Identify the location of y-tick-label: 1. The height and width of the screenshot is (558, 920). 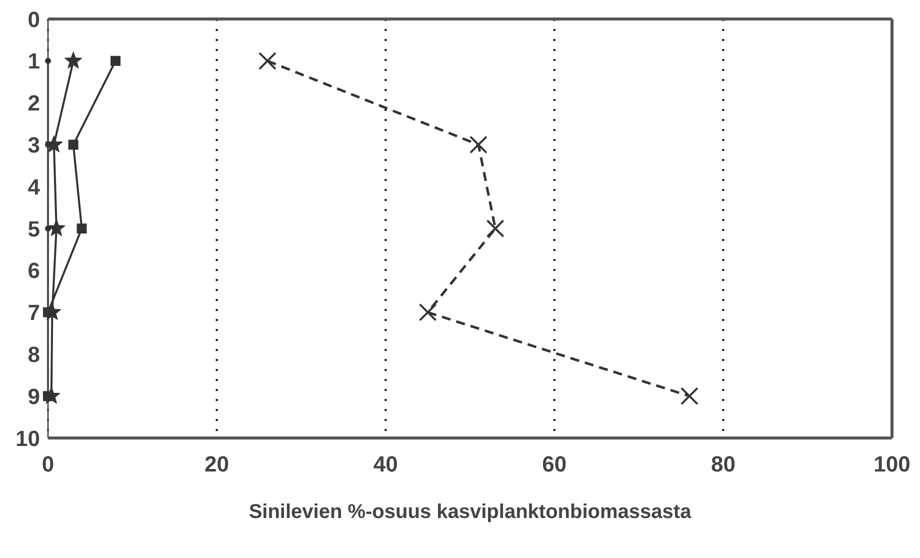
(34, 61).